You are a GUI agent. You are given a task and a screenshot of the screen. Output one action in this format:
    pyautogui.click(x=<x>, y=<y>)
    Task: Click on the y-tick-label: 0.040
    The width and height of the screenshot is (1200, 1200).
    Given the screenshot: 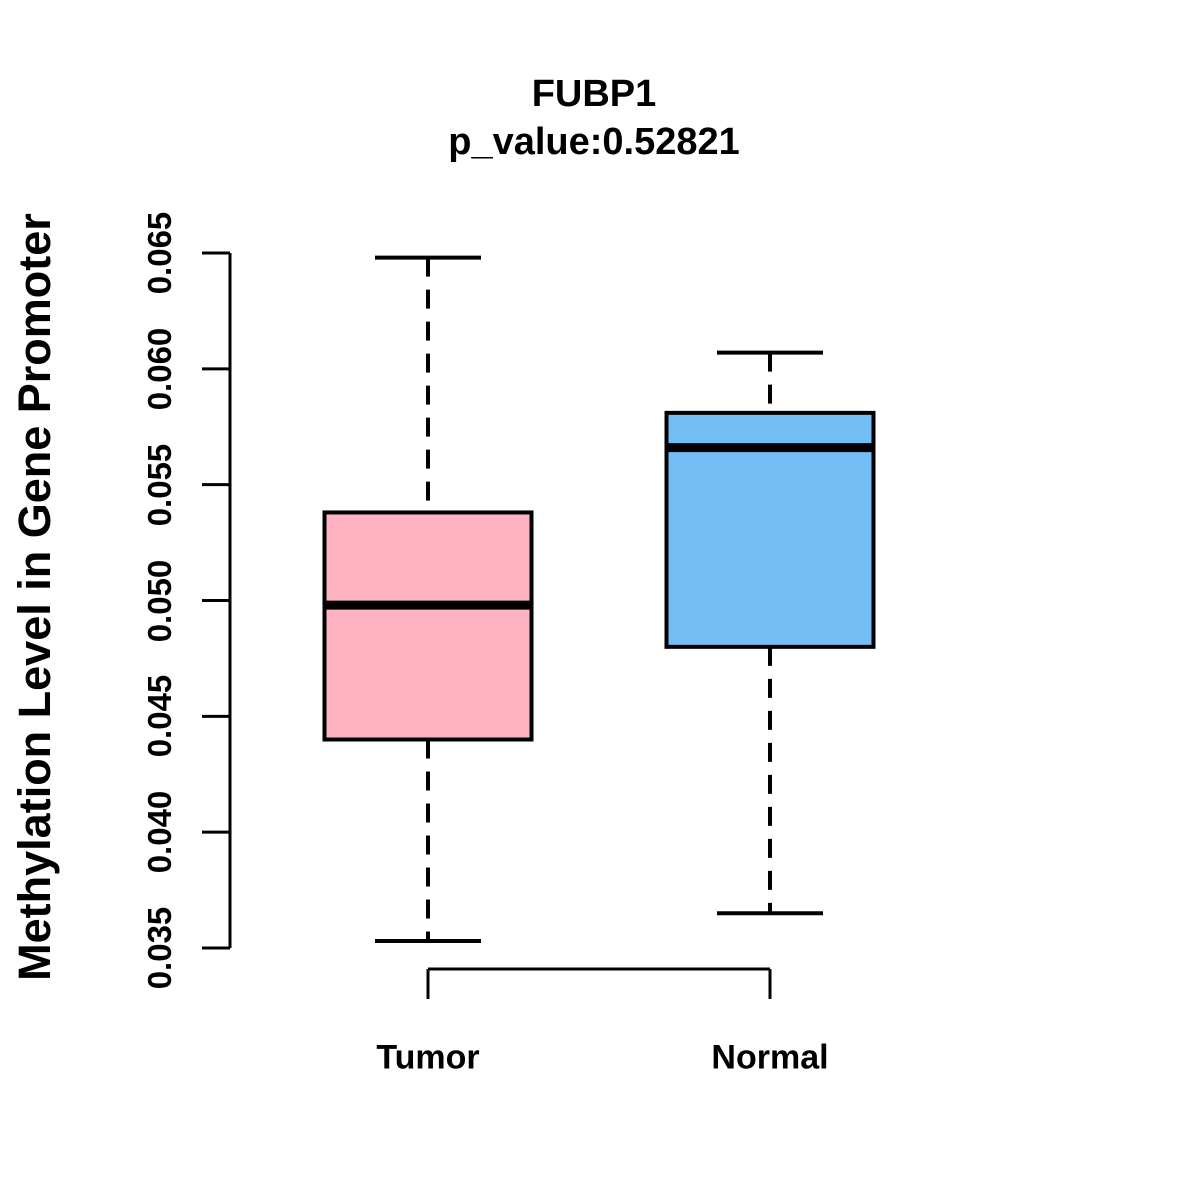 What is the action you would take?
    pyautogui.click(x=159, y=832)
    